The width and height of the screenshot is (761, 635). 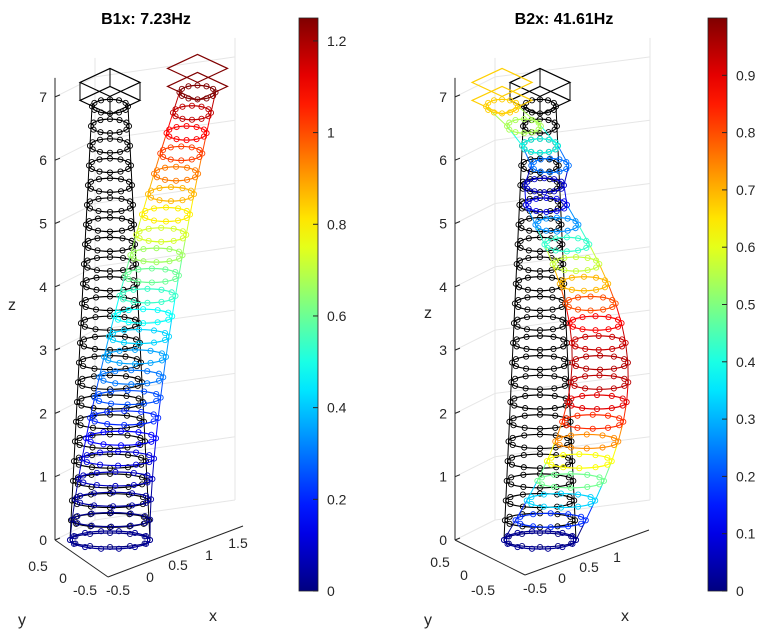 What do you see at coordinates (746, 133) in the screenshot?
I see `colorbar-tick-label: 0.8` at bounding box center [746, 133].